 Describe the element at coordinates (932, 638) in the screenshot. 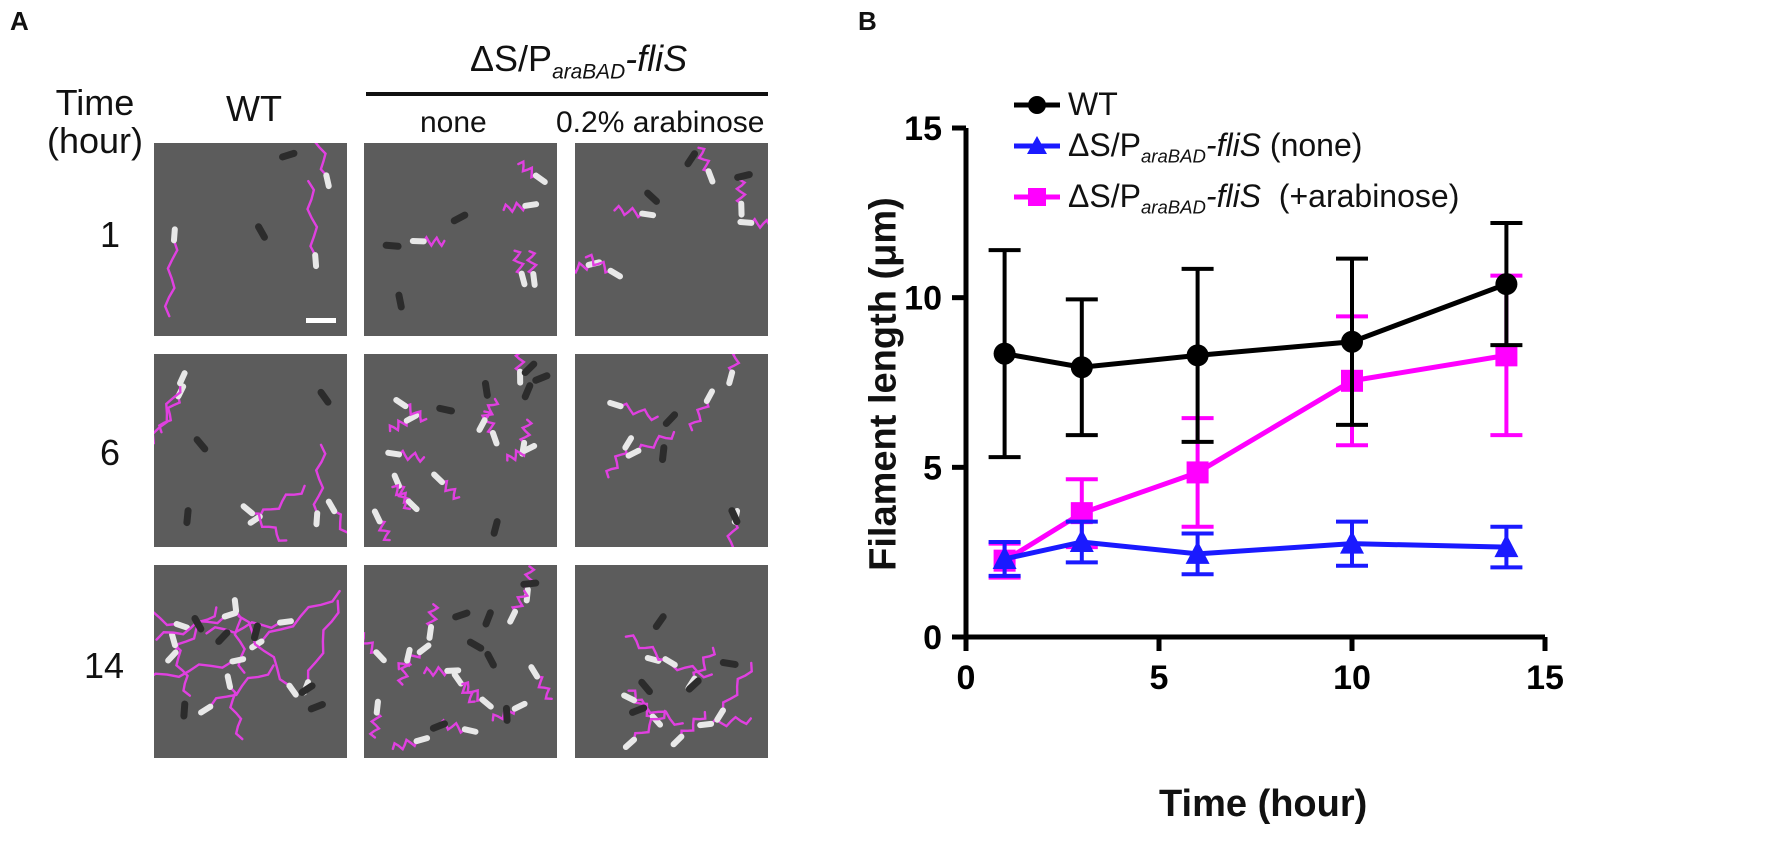

I see `y-tick-label: 0` at that location.